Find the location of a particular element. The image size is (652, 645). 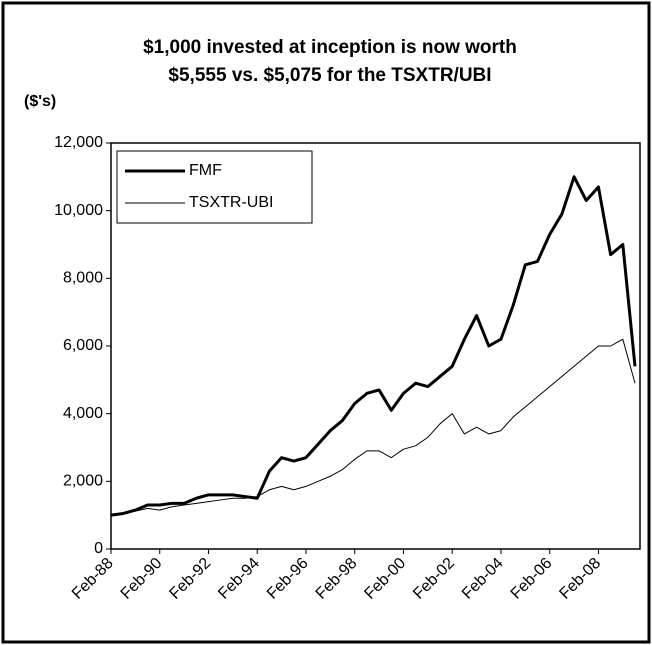

x-tick-label: Feb-02 is located at coordinates (434, 579).